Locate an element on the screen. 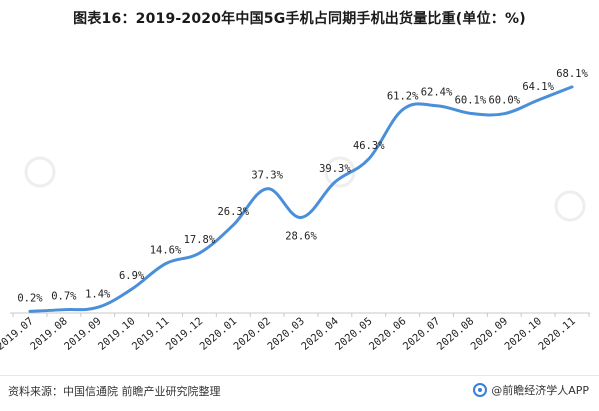  data-label: 17.8% is located at coordinates (200, 240).